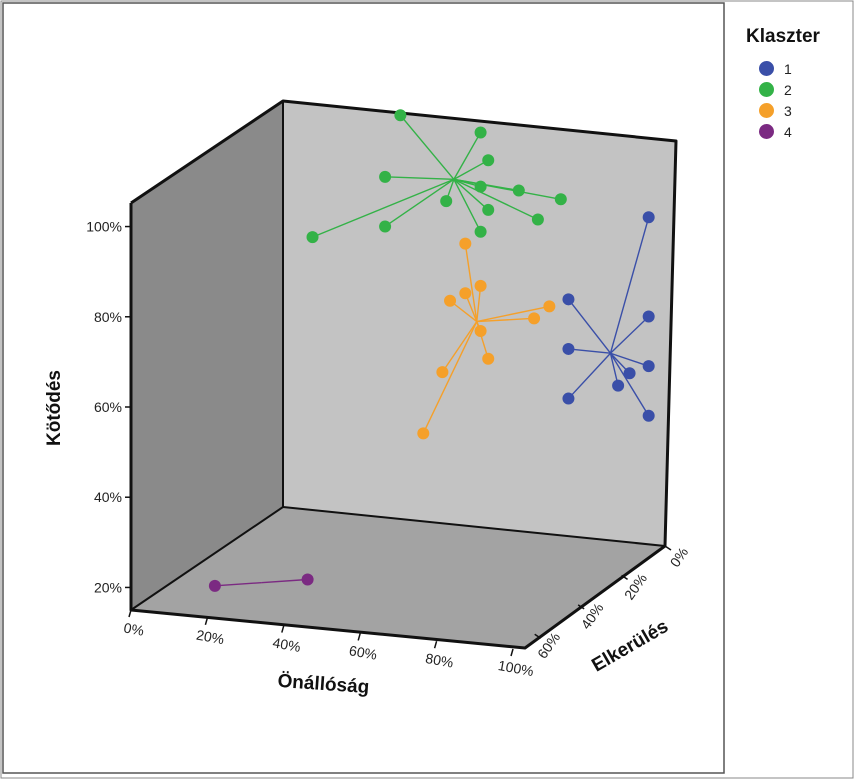 This screenshot has height=779, width=854. Describe the element at coordinates (108, 497) in the screenshot. I see `y-tick-label: 40%` at that location.